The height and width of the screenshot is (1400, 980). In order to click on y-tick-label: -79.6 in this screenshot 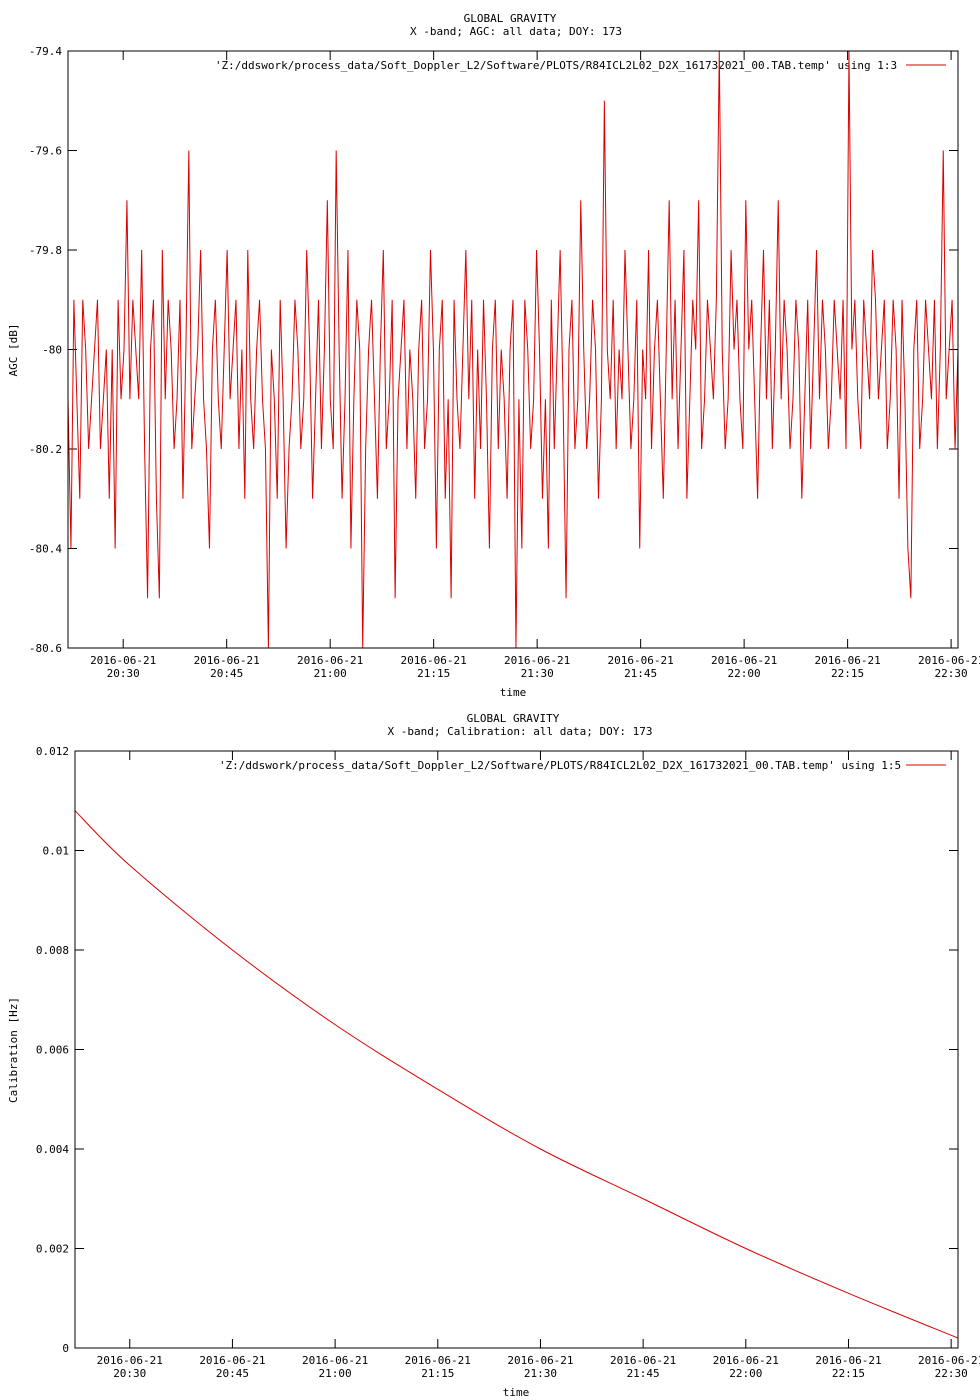, I will do `click(45, 151)`.